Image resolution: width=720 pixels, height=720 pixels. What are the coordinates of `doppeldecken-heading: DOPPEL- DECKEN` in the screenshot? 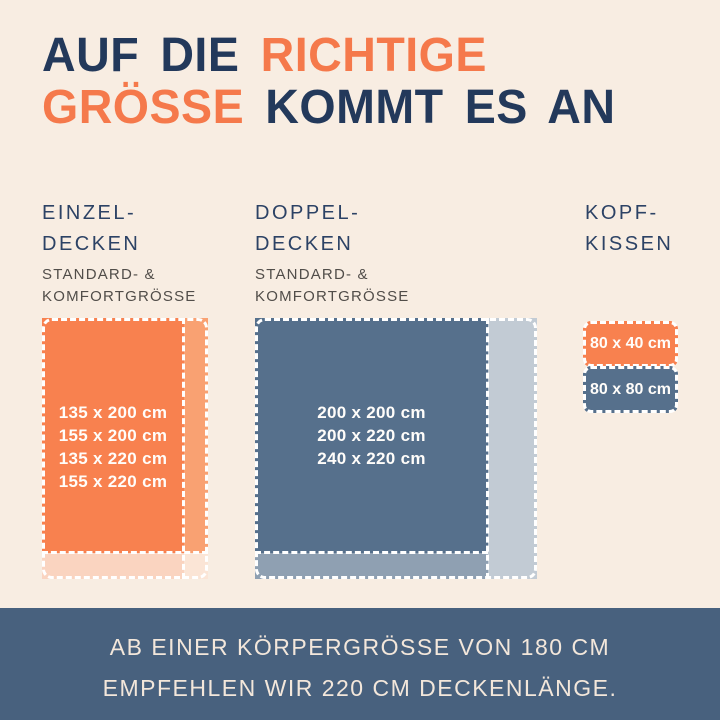 It's located at (307, 229).